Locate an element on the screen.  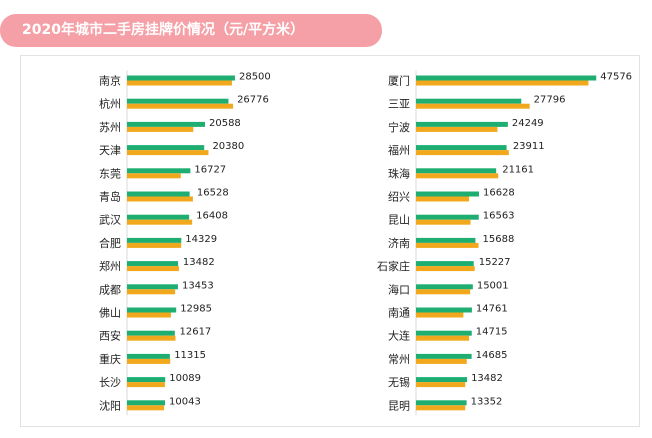
value-label: 13352 is located at coordinates (487, 401).